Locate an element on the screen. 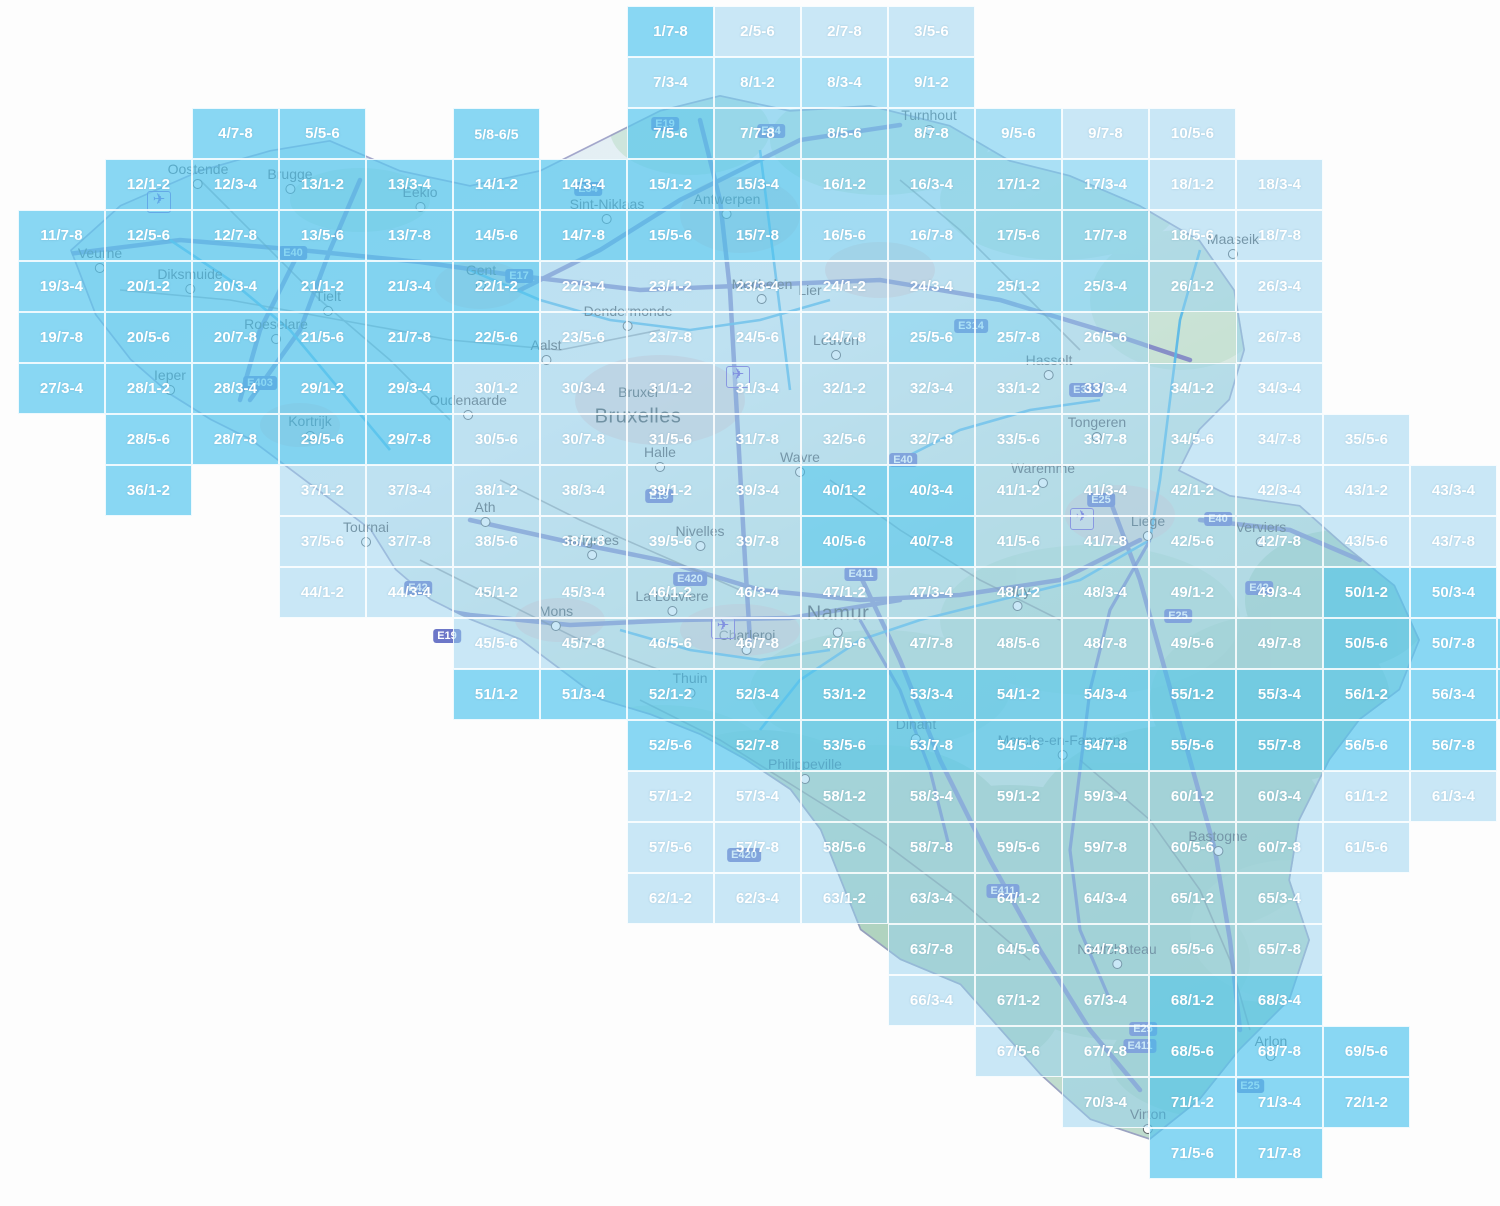 This screenshot has width=1500, height=1206. map-sheet-tile: 56/3-4 is located at coordinates (1453, 694).